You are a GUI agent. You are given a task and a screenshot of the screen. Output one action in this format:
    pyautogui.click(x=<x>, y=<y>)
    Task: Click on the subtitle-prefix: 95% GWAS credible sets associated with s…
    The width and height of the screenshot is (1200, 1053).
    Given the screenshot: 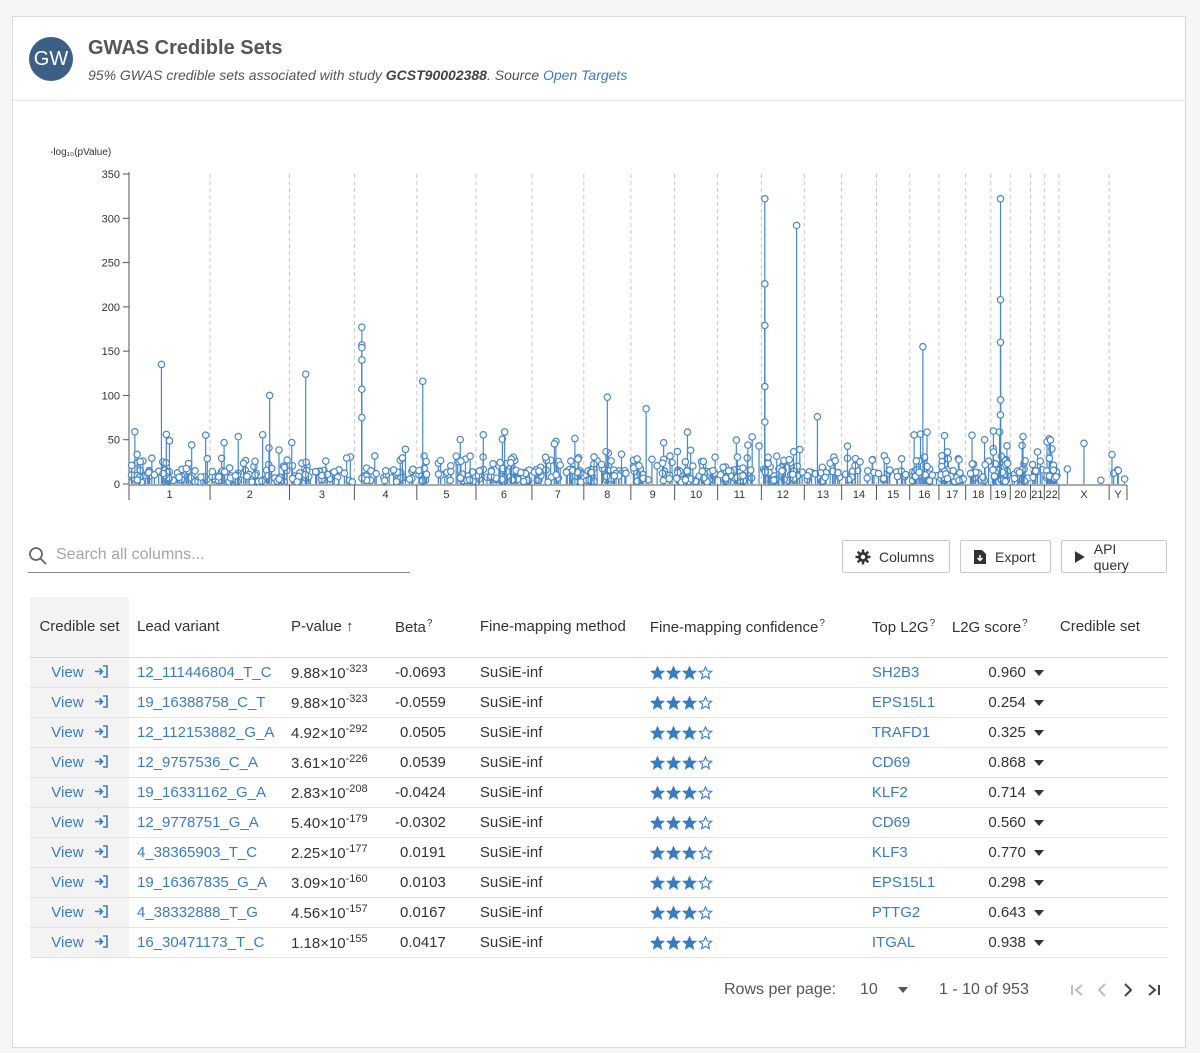 What is the action you would take?
    pyautogui.click(x=237, y=75)
    